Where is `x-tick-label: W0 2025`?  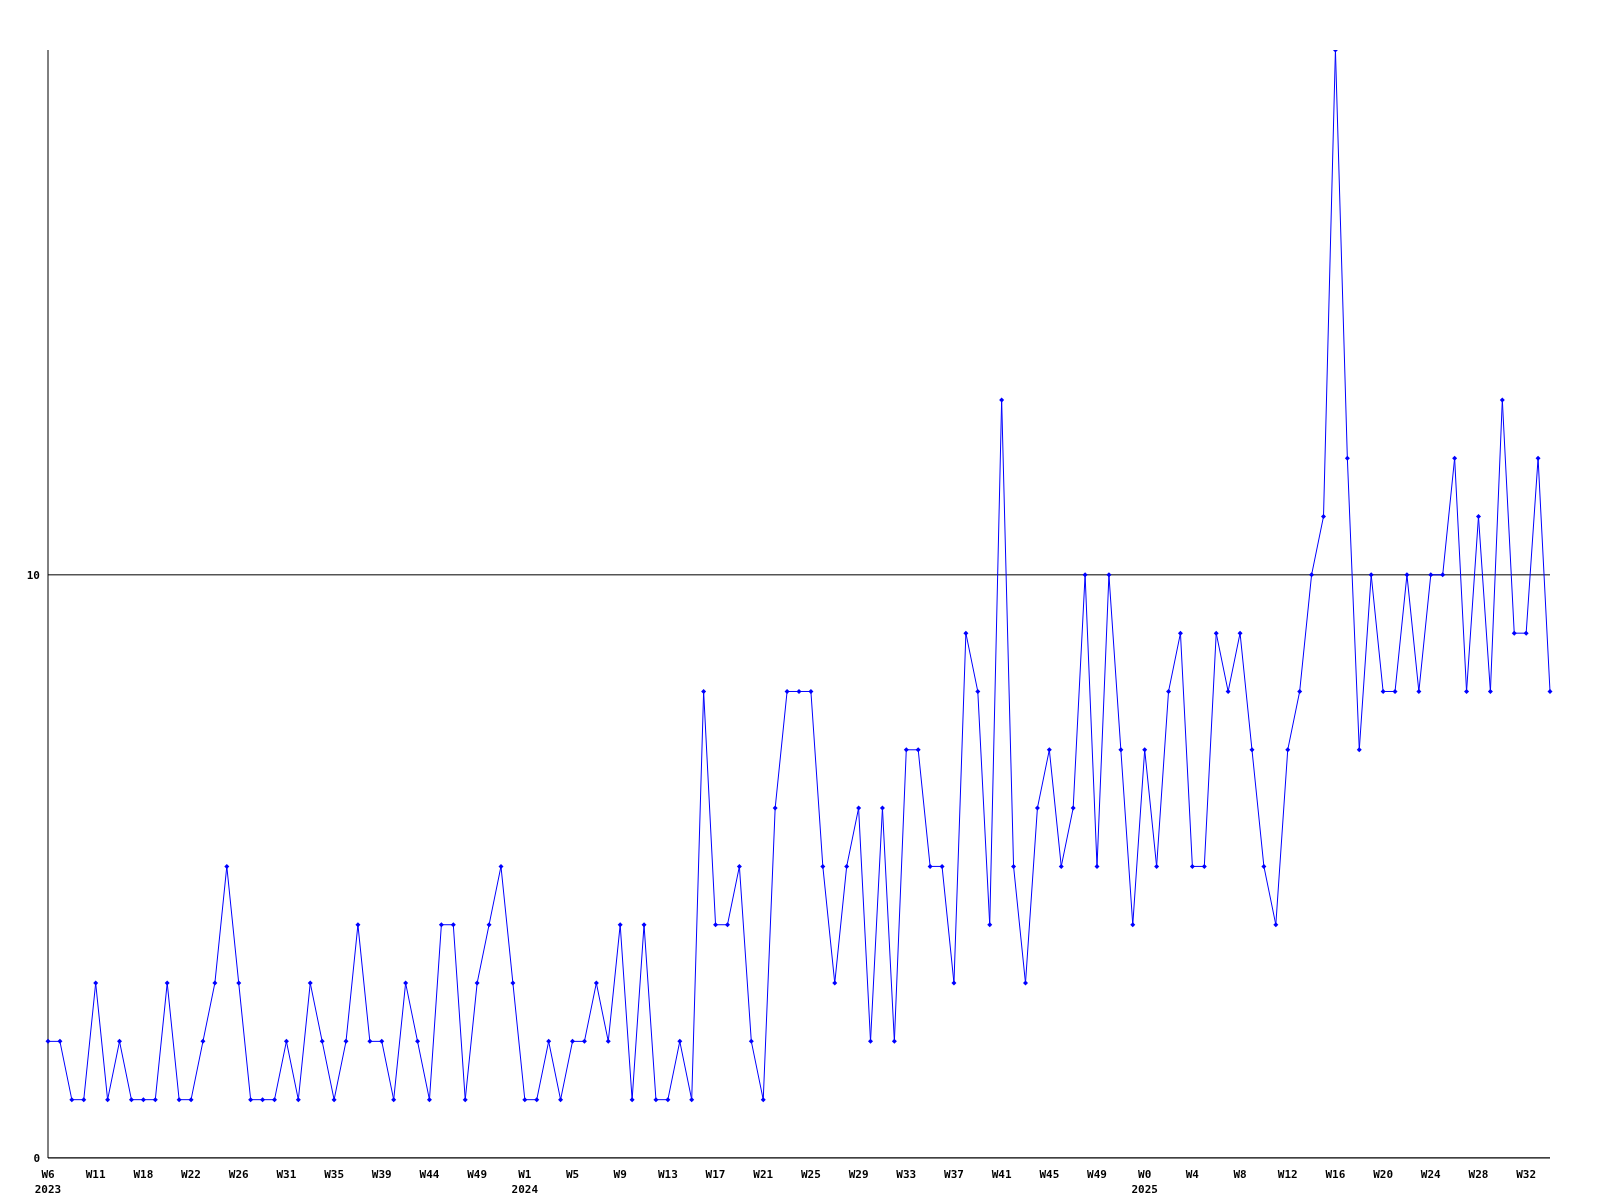 x-tick-label: W0 2025 is located at coordinates (1144, 1182).